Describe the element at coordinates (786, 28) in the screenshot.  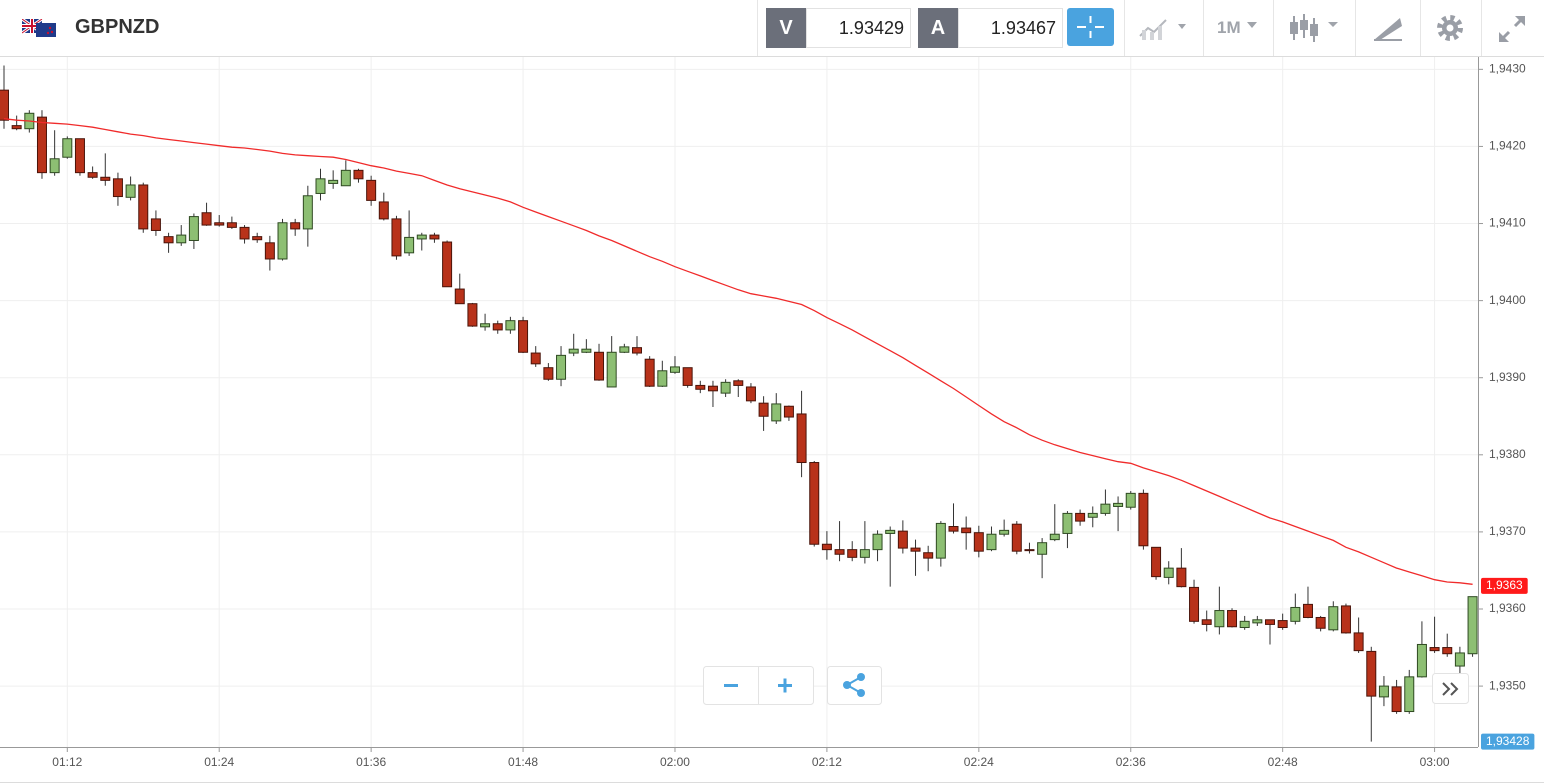
I see `bid-label: V` at that location.